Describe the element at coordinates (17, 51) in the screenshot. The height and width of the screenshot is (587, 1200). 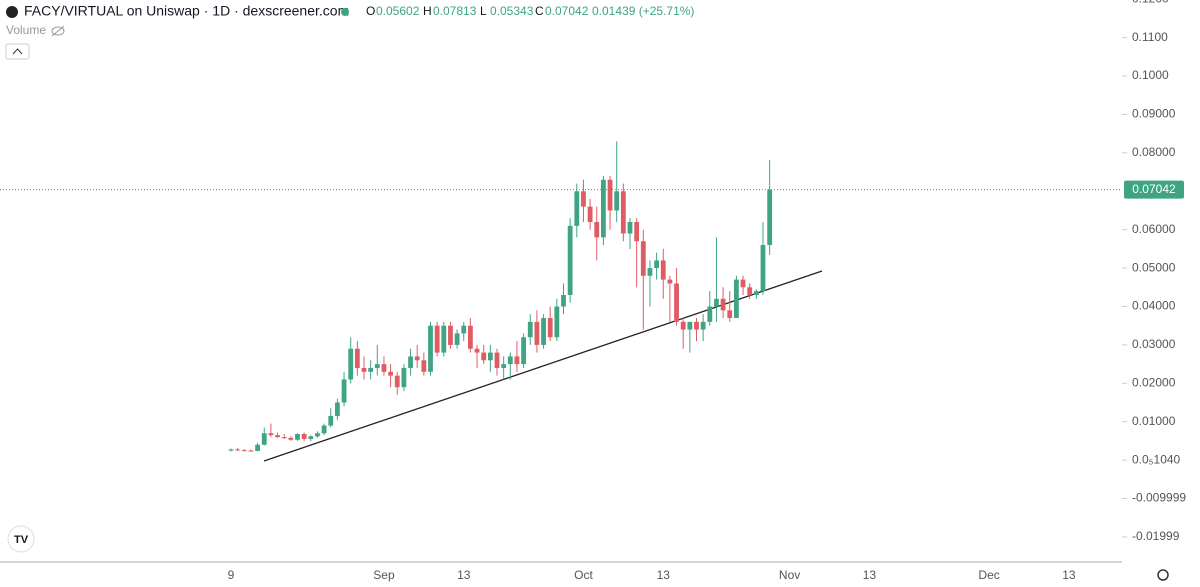
I see `collapse-button` at that location.